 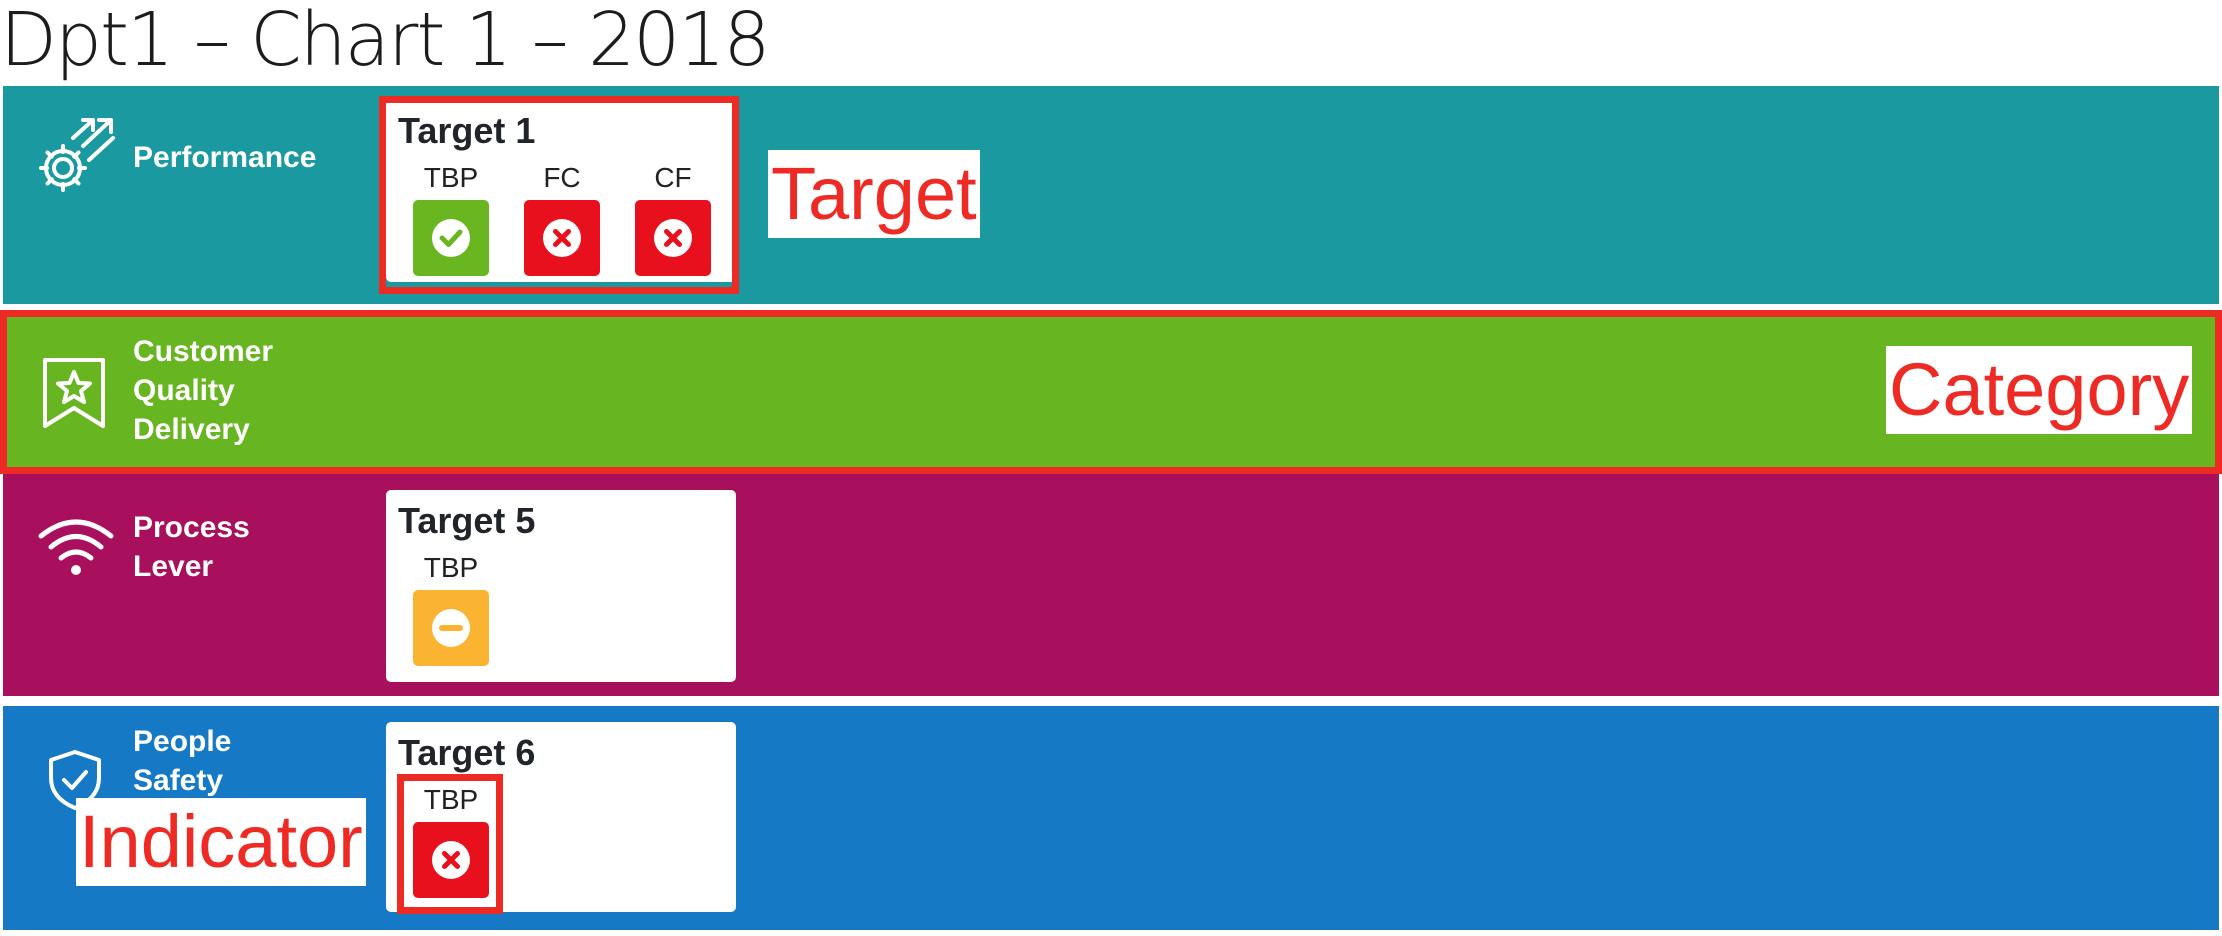 I want to click on category-label: Process Lever, so click(x=191, y=547).